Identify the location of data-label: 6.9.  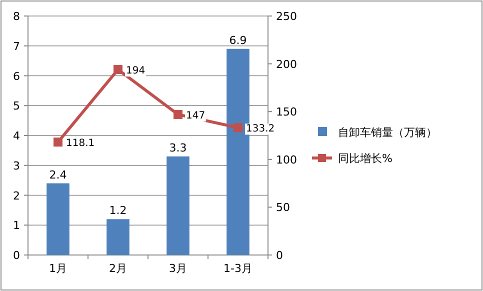
(238, 40).